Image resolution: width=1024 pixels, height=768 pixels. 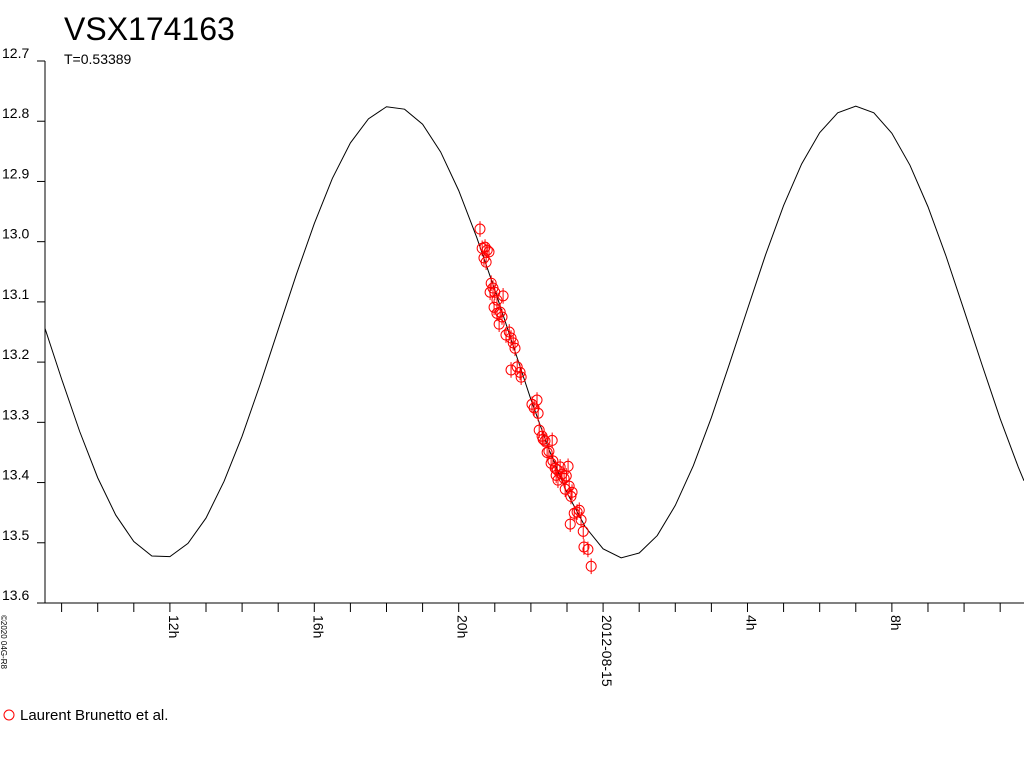 I want to click on y-tick-label: 12.9, so click(x=15, y=173).